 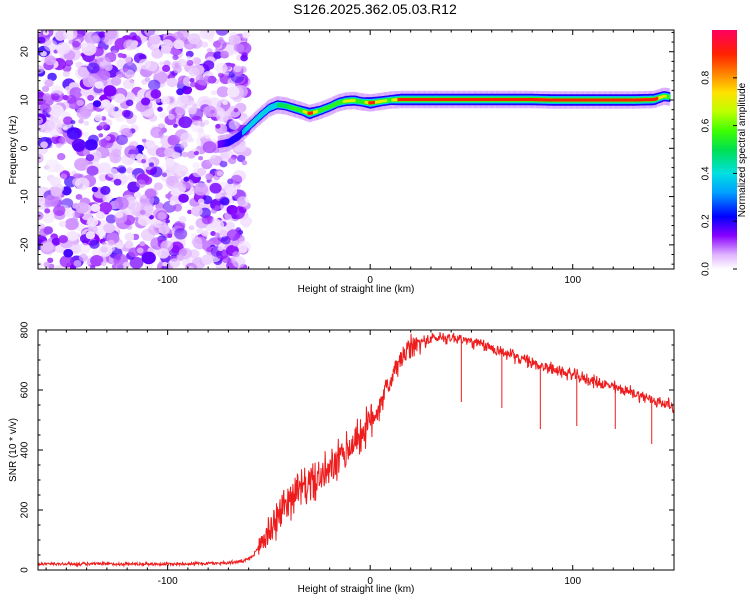 I want to click on snr-y-tick-label: 400, so click(x=25, y=449).